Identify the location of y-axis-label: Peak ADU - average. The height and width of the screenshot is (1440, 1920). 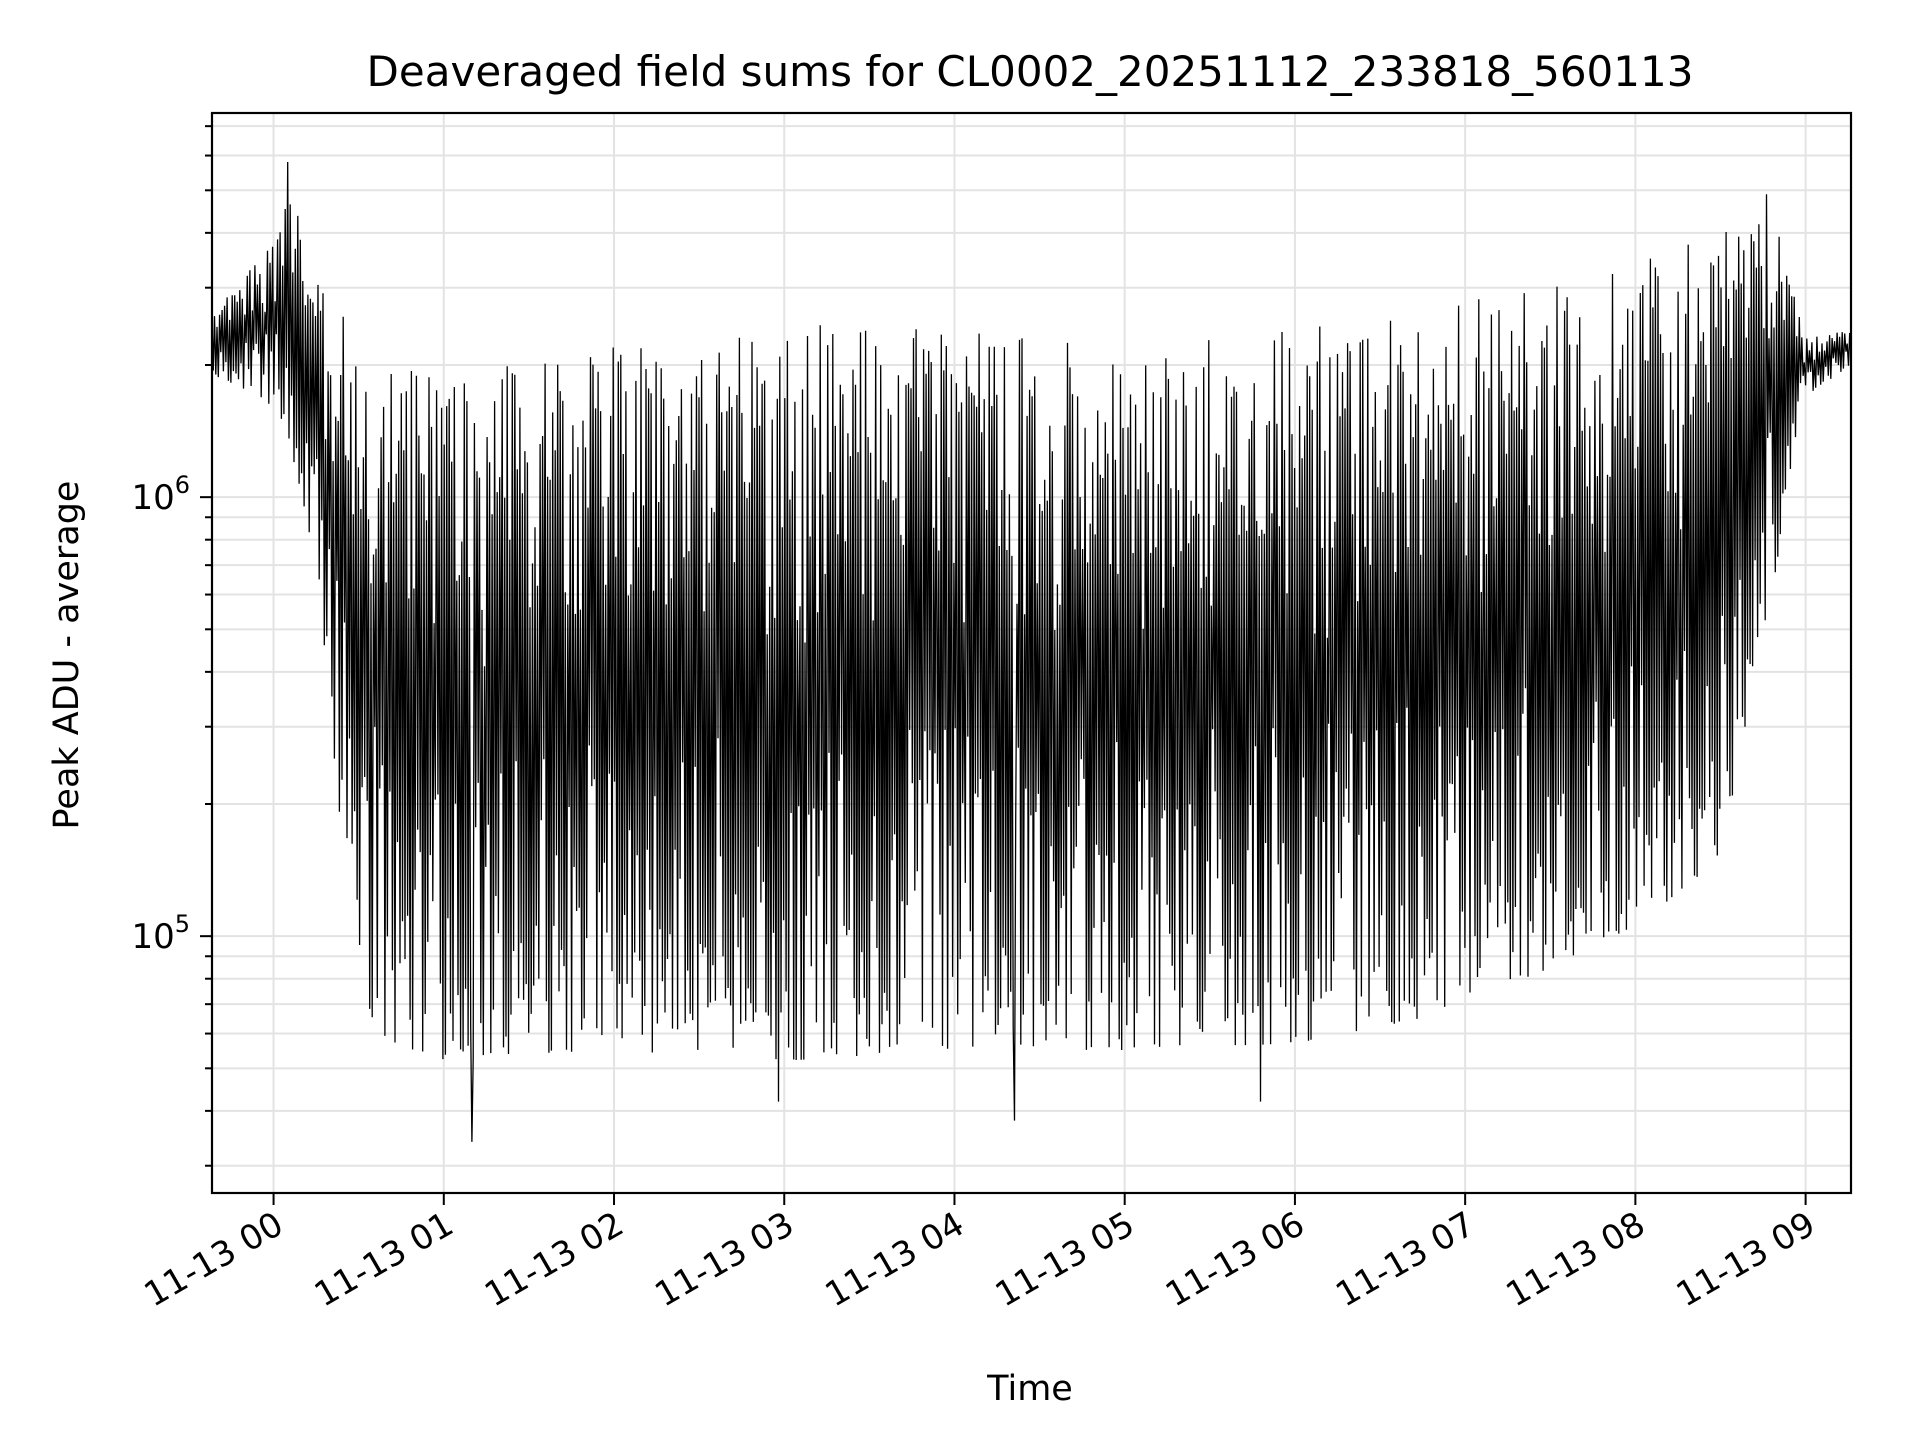
(67, 655).